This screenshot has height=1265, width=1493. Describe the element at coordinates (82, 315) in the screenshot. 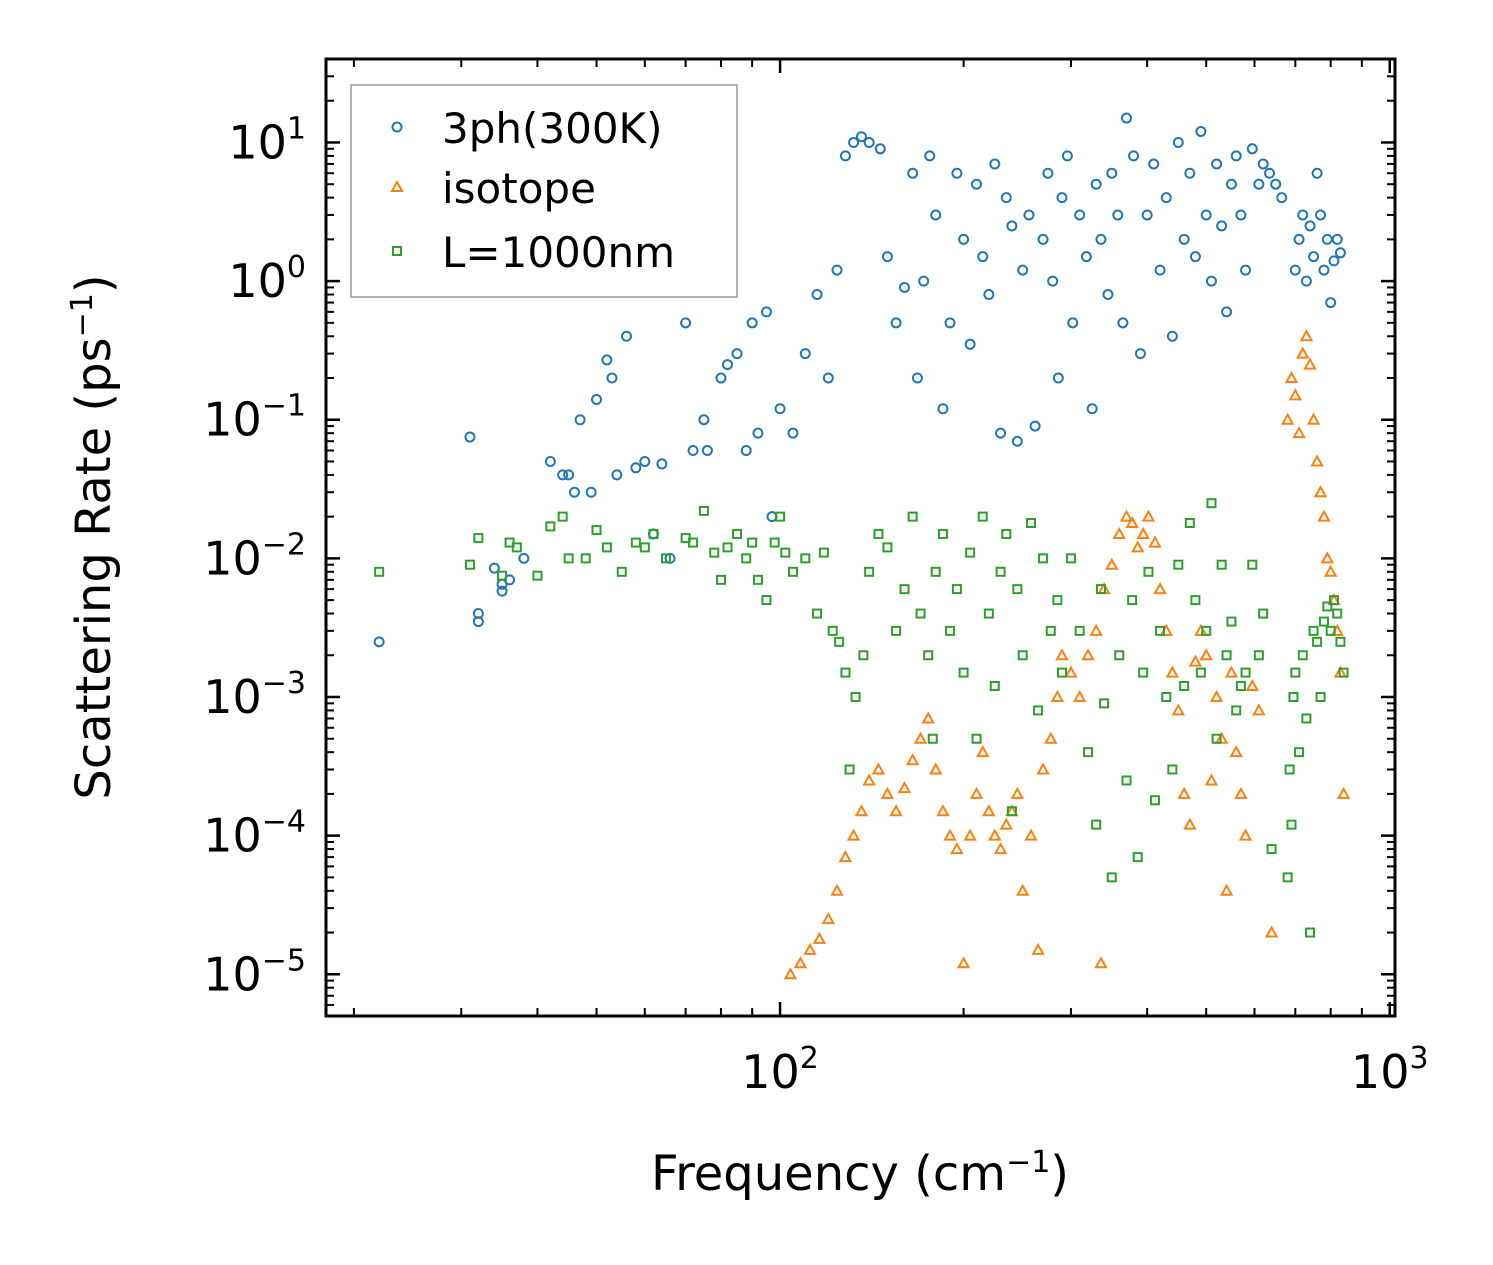

I see `y-axis-label-sup: −1` at that location.